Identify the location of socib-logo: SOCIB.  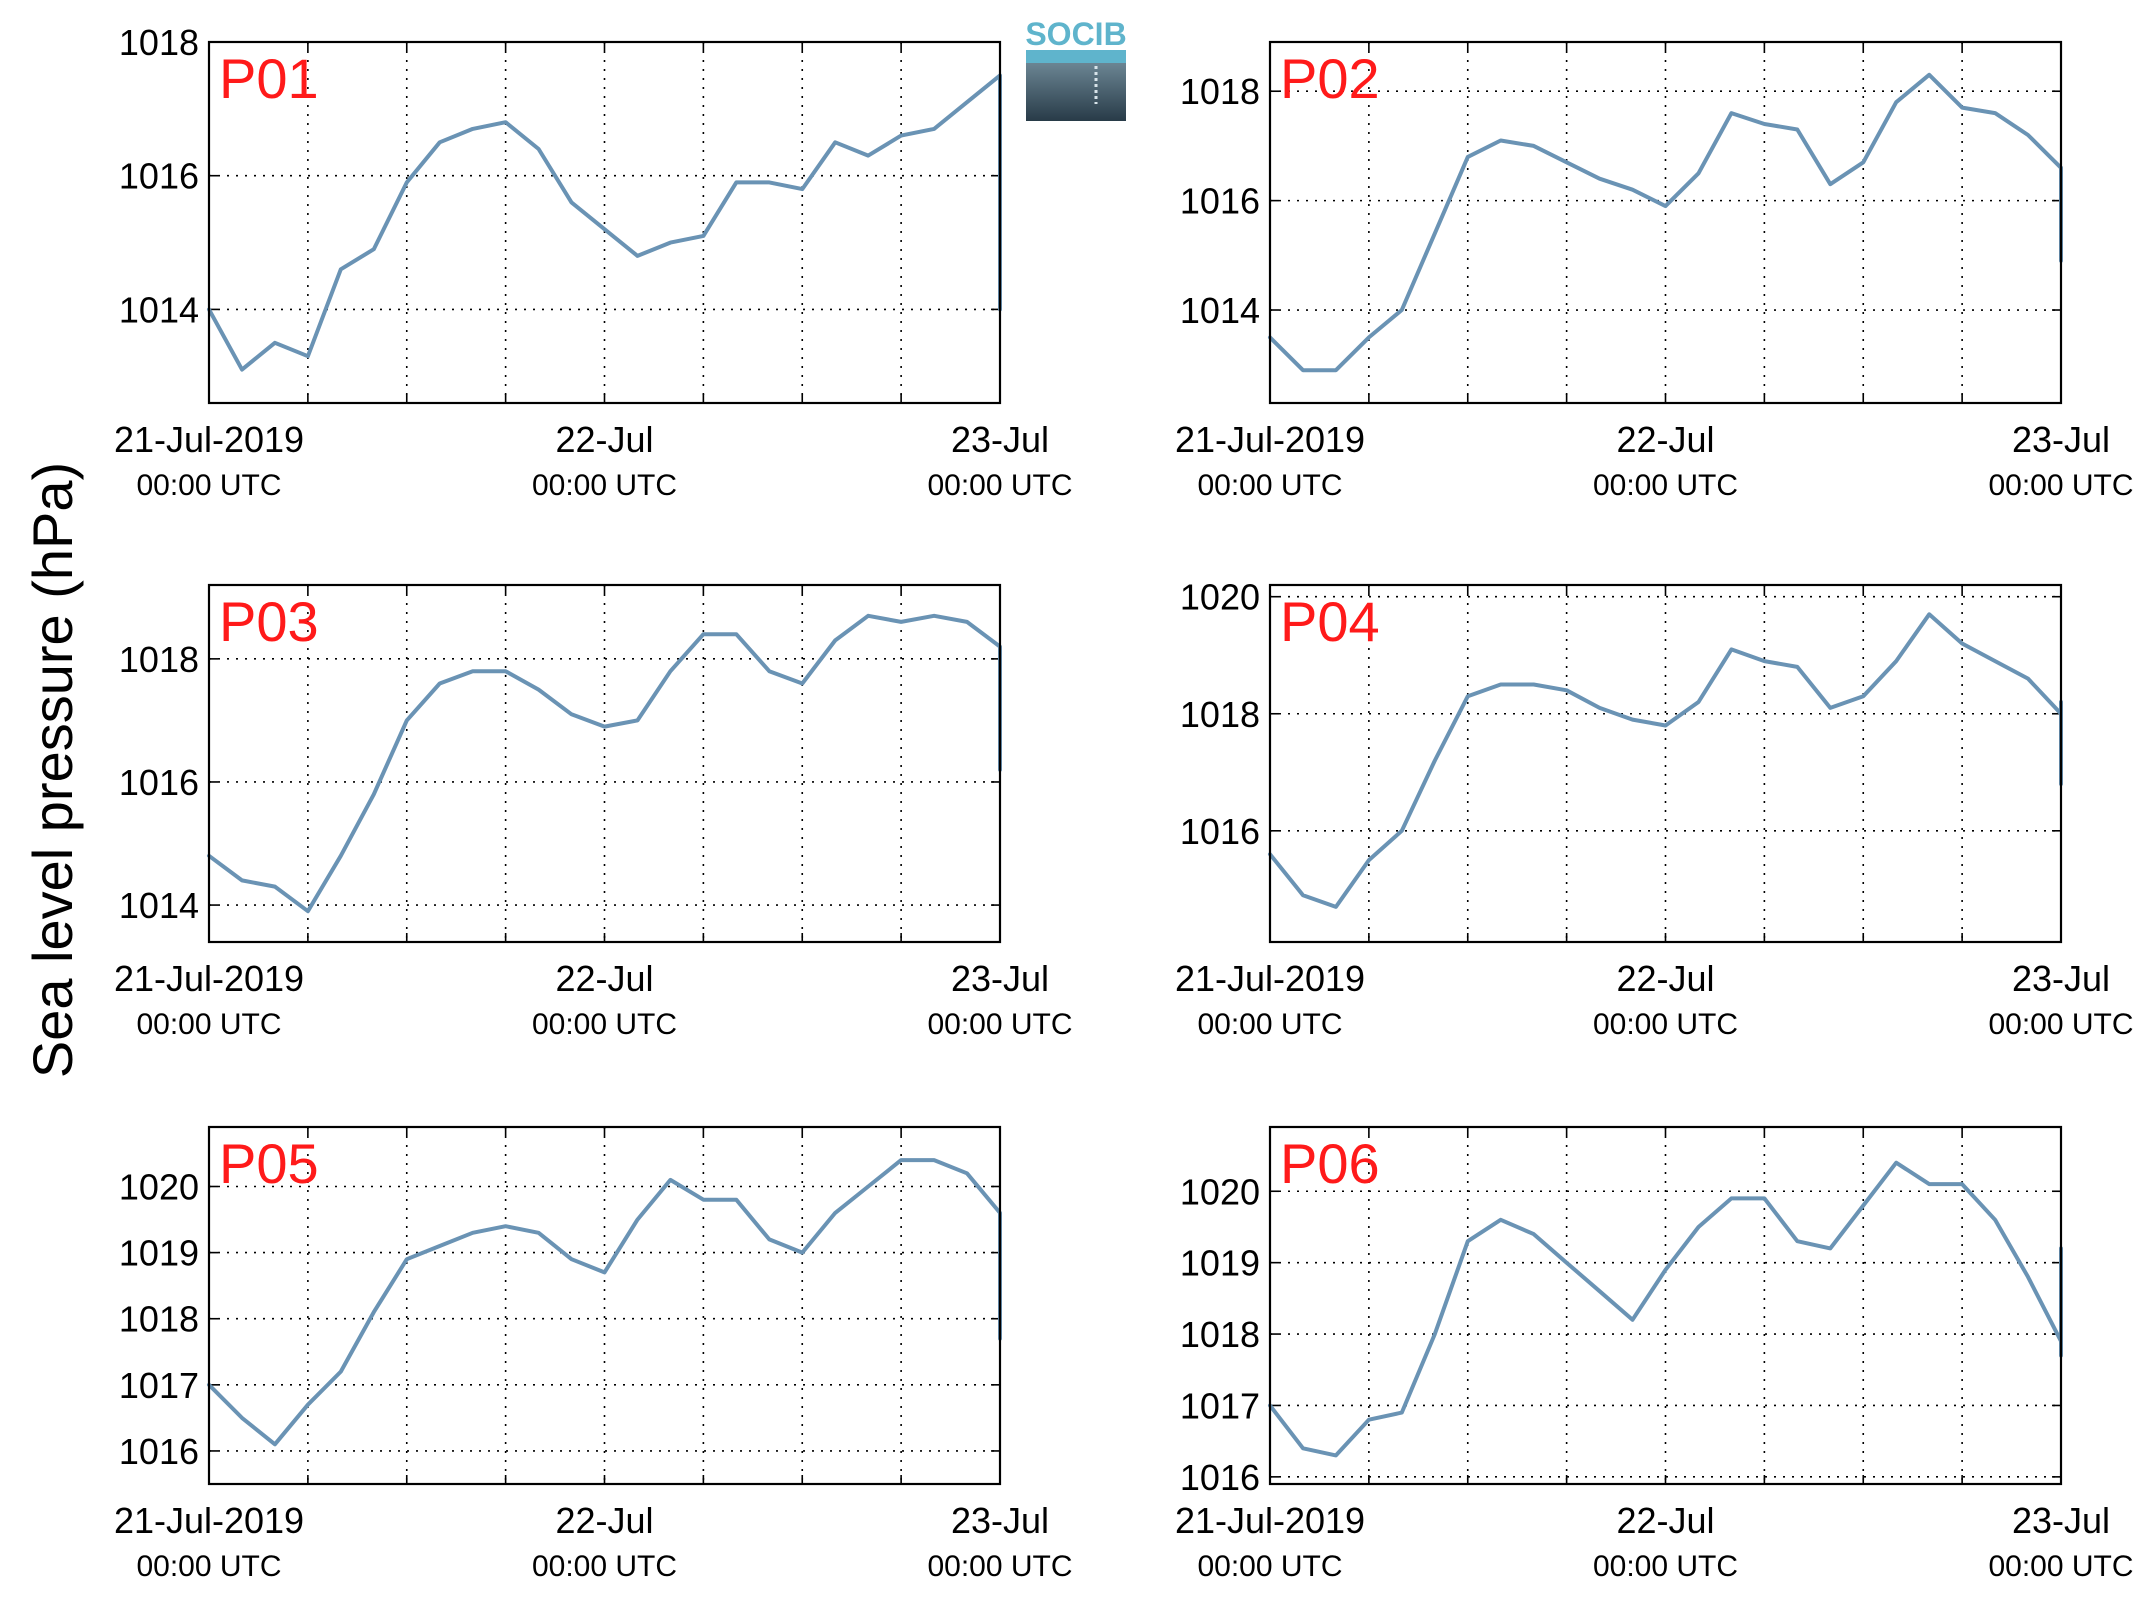
(1076, 68).